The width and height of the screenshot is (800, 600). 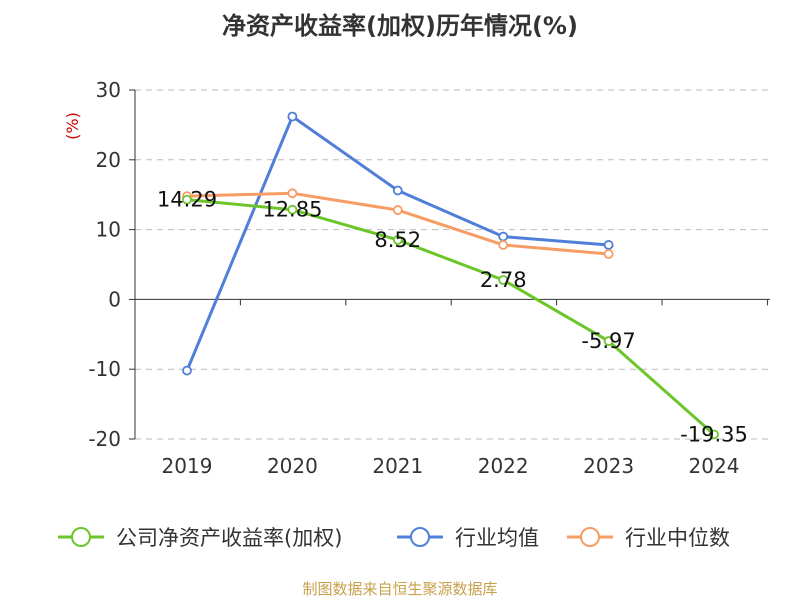 I want to click on y-tick-label: 0, so click(x=114, y=299).